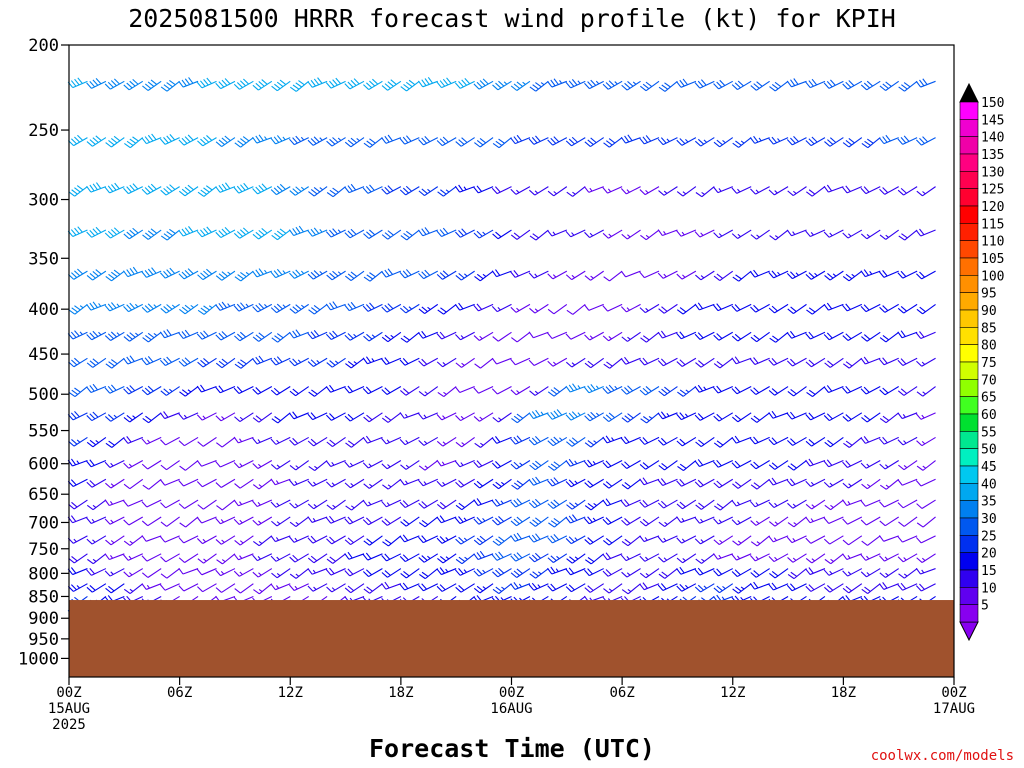 Image resolution: width=1024 pixels, height=768 pixels. Describe the element at coordinates (511, 709) in the screenshot. I see `x-tick-label: 16AUG` at that location.